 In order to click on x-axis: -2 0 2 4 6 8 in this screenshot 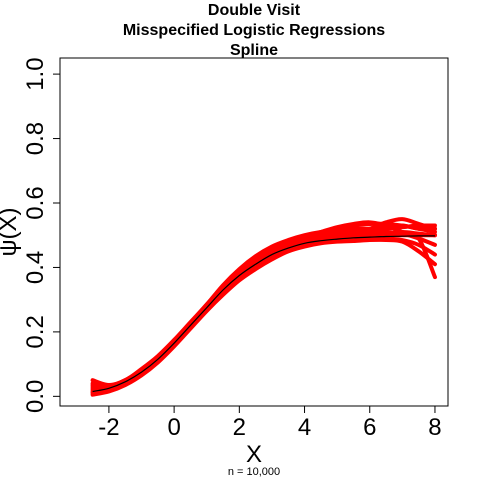, I will do `click(270, 423)`.